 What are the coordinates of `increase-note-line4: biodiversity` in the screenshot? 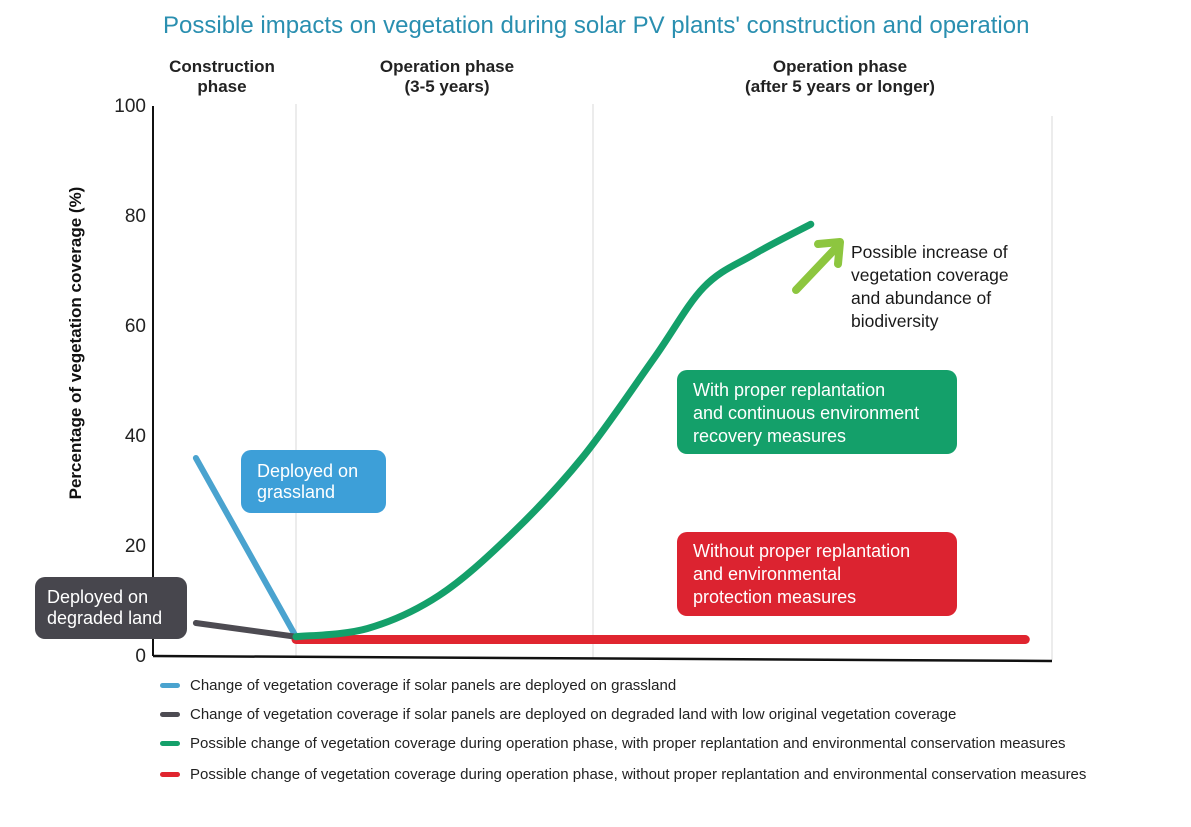 It's located at (895, 321).